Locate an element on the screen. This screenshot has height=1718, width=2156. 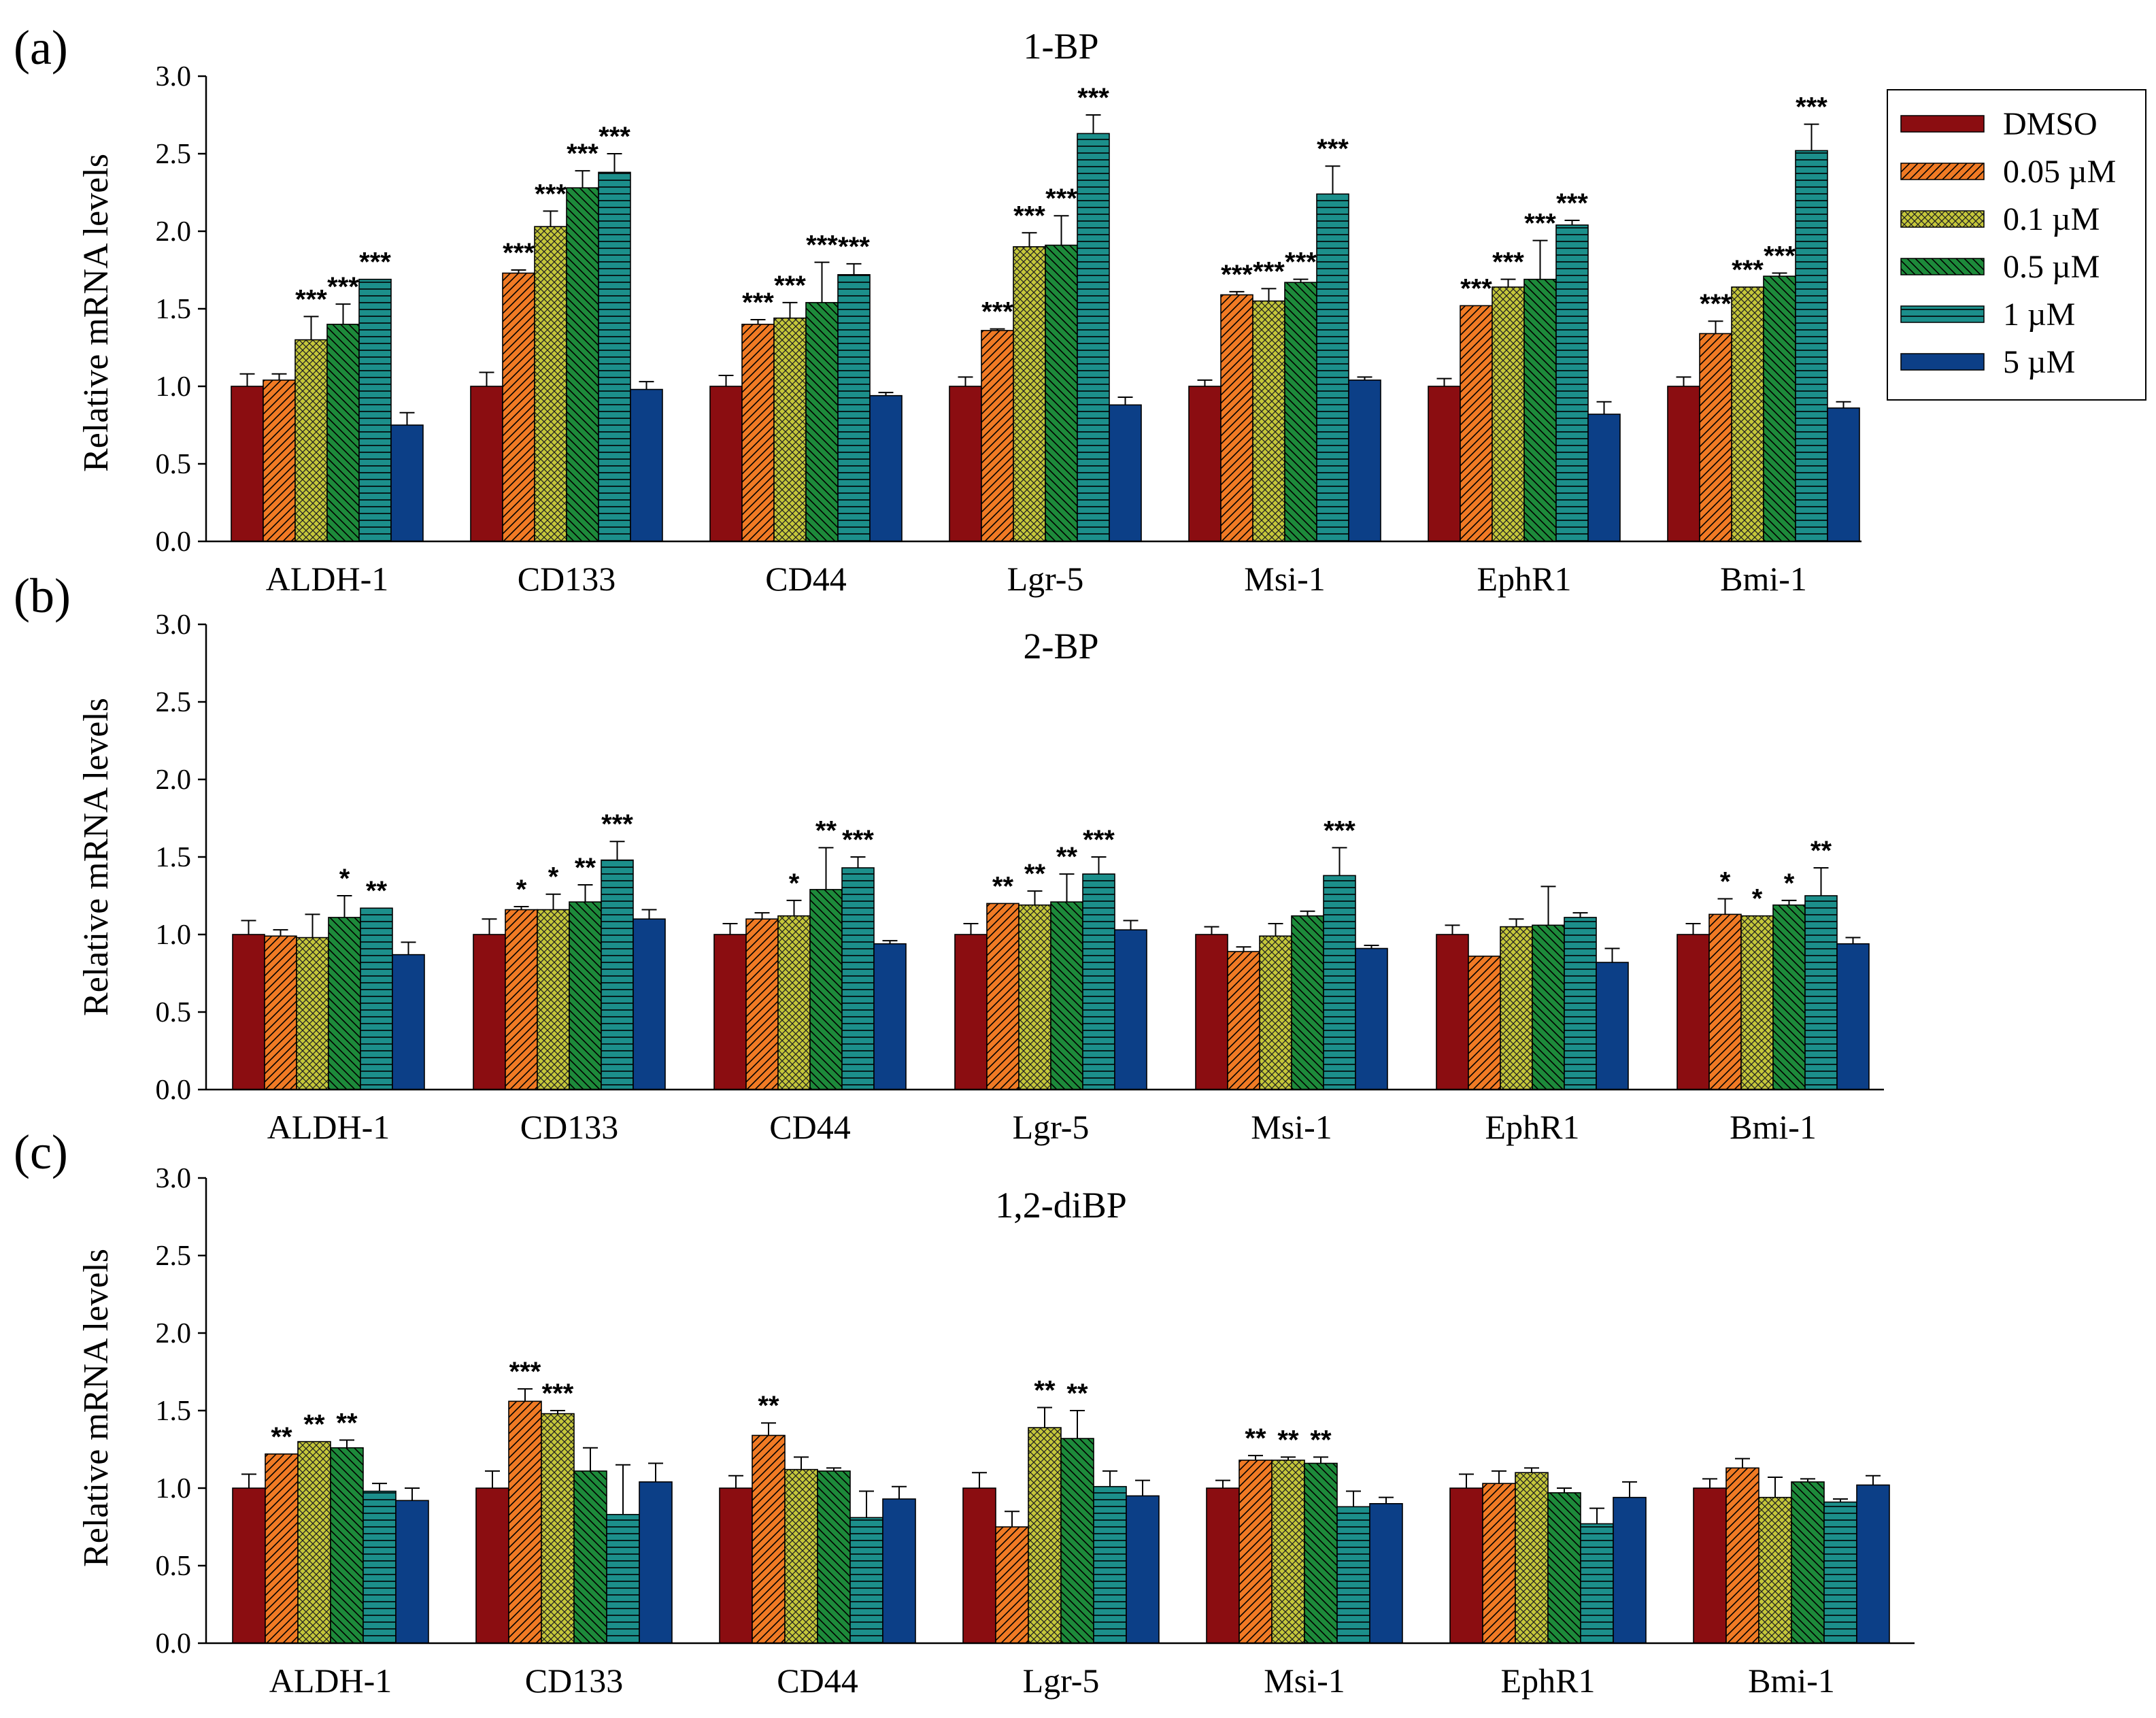
y-axis-label-b: Relative mRNA levels is located at coordinates (96, 857).